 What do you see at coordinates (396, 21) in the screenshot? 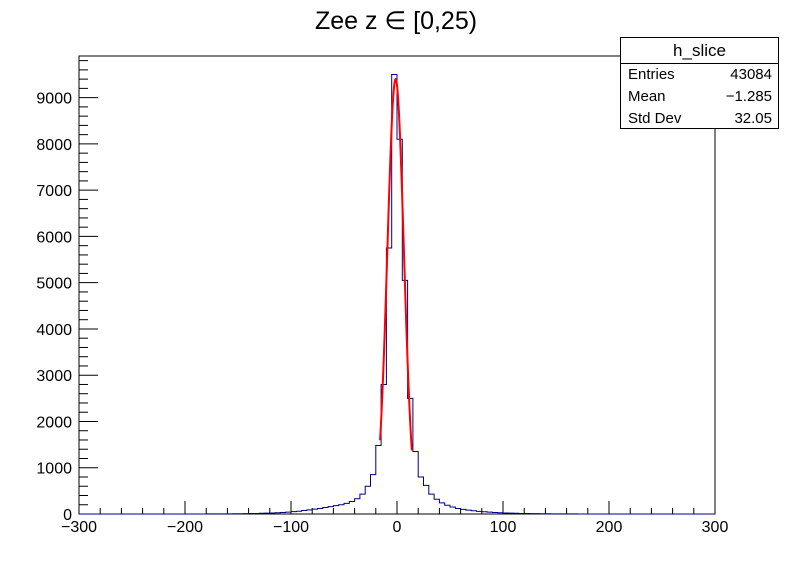
I see `chart-title: Zee z ∈ [0,25)` at bounding box center [396, 21].